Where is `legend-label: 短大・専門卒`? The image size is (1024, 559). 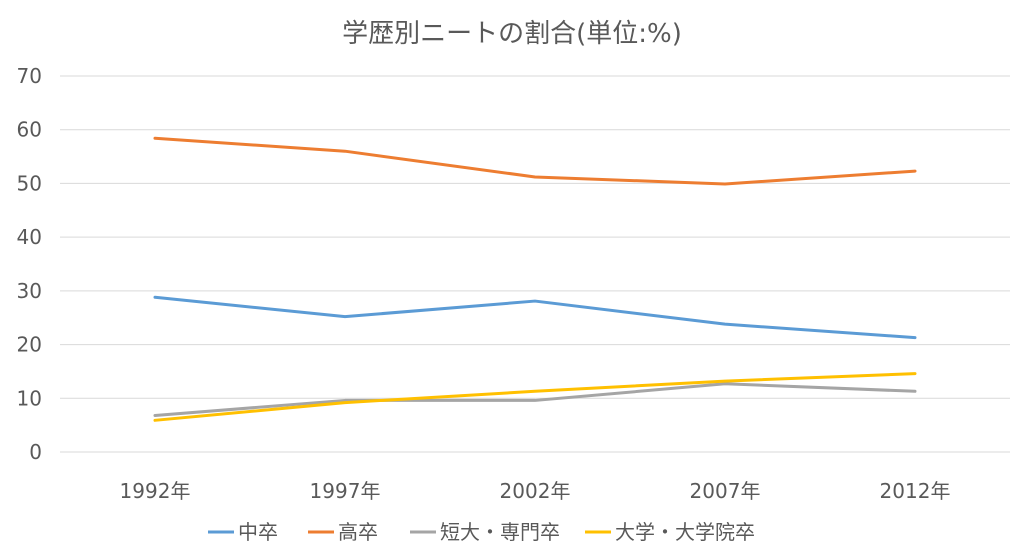 legend-label: 短大・専門卒 is located at coordinates (500, 532).